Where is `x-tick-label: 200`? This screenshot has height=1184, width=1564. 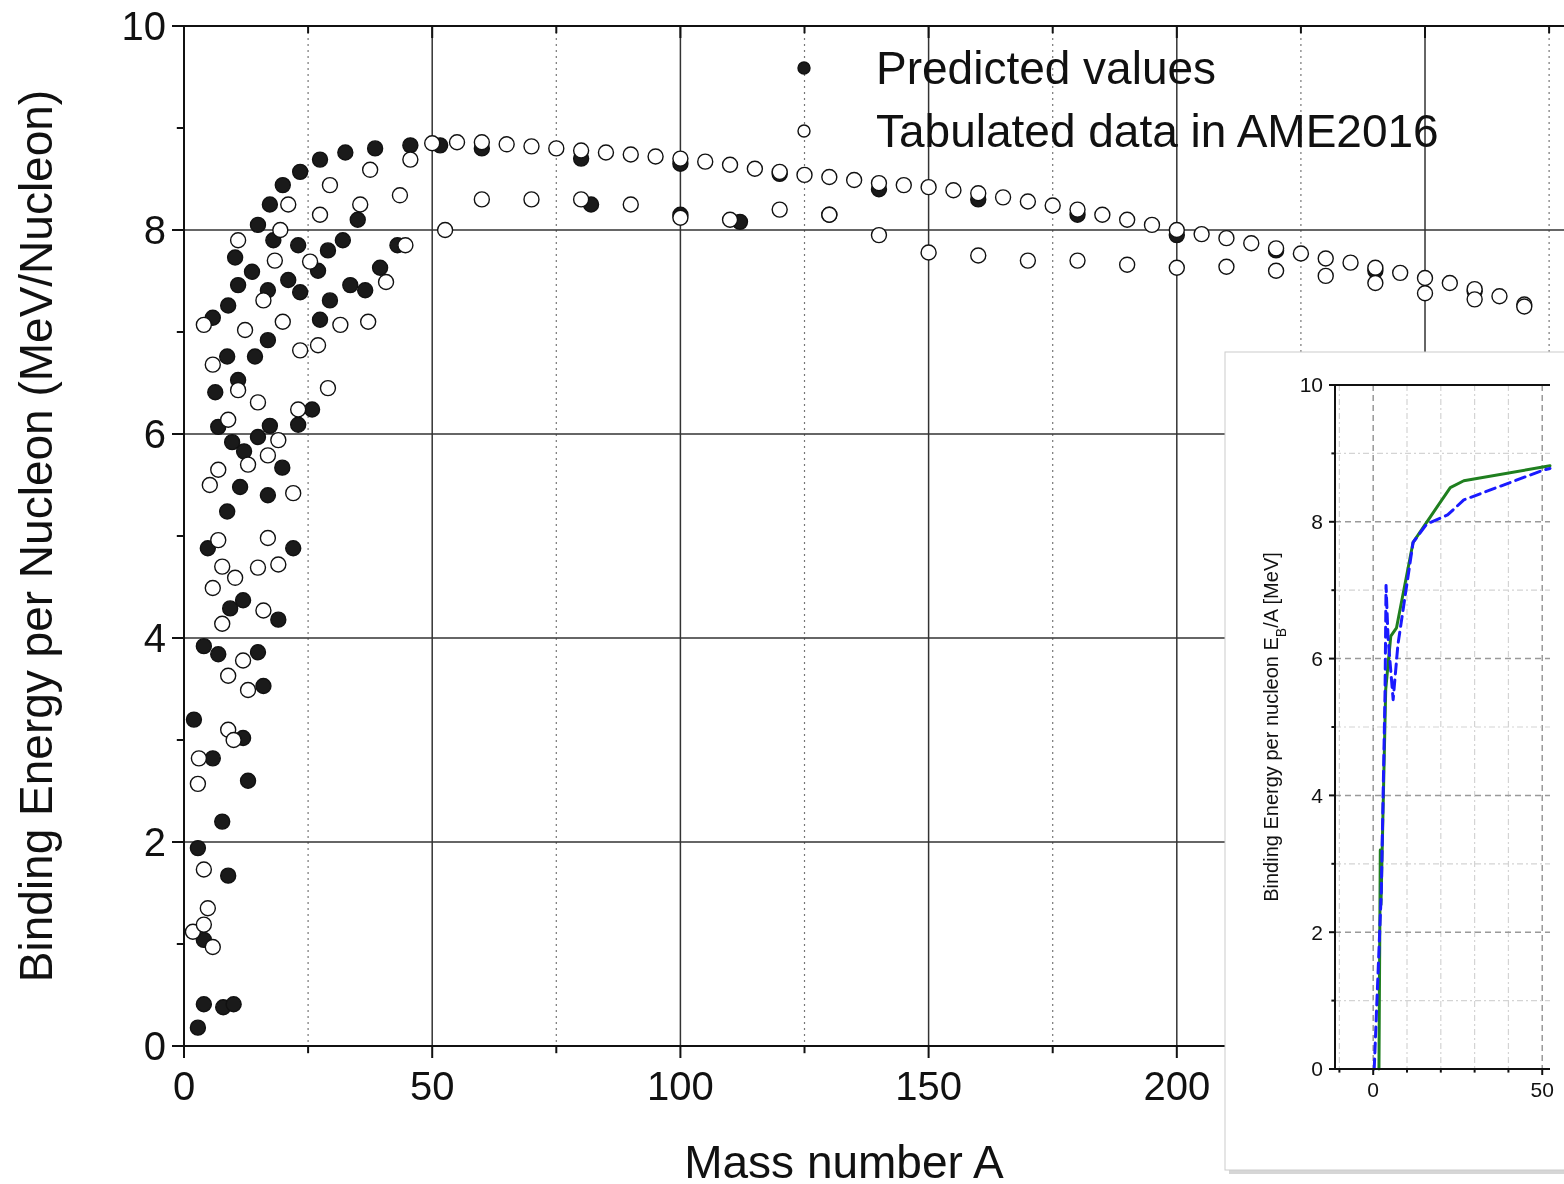 x-tick-label: 200 is located at coordinates (1177, 1086).